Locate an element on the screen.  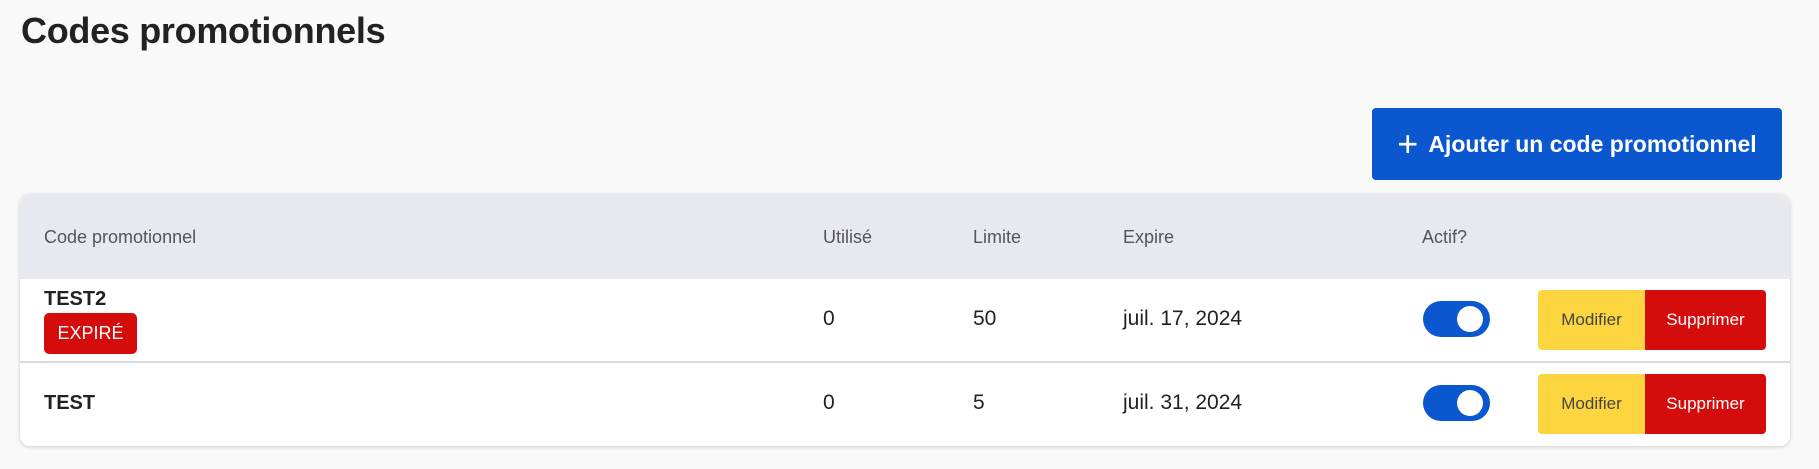
plus-icon: + is located at coordinates (1408, 143).